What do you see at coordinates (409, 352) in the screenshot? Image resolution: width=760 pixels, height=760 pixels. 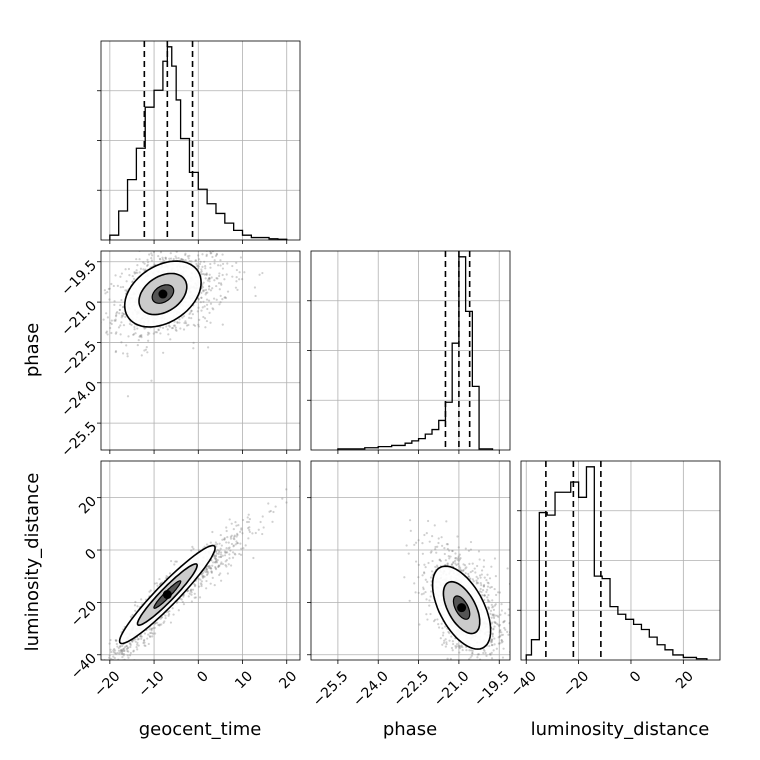 I see `hist-panel-phase` at bounding box center [409, 352].